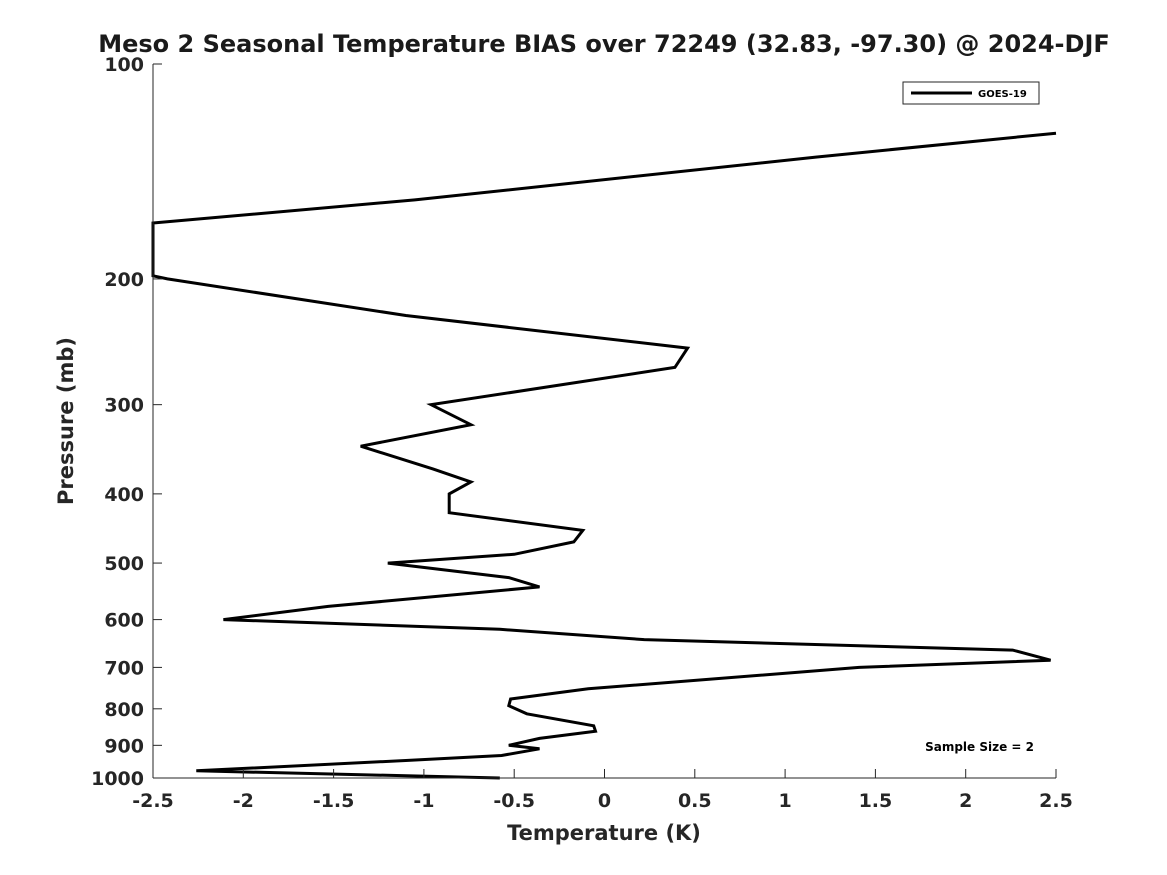 The width and height of the screenshot is (1167, 875). What do you see at coordinates (124, 406) in the screenshot?
I see `y-tick-label: 300` at bounding box center [124, 406].